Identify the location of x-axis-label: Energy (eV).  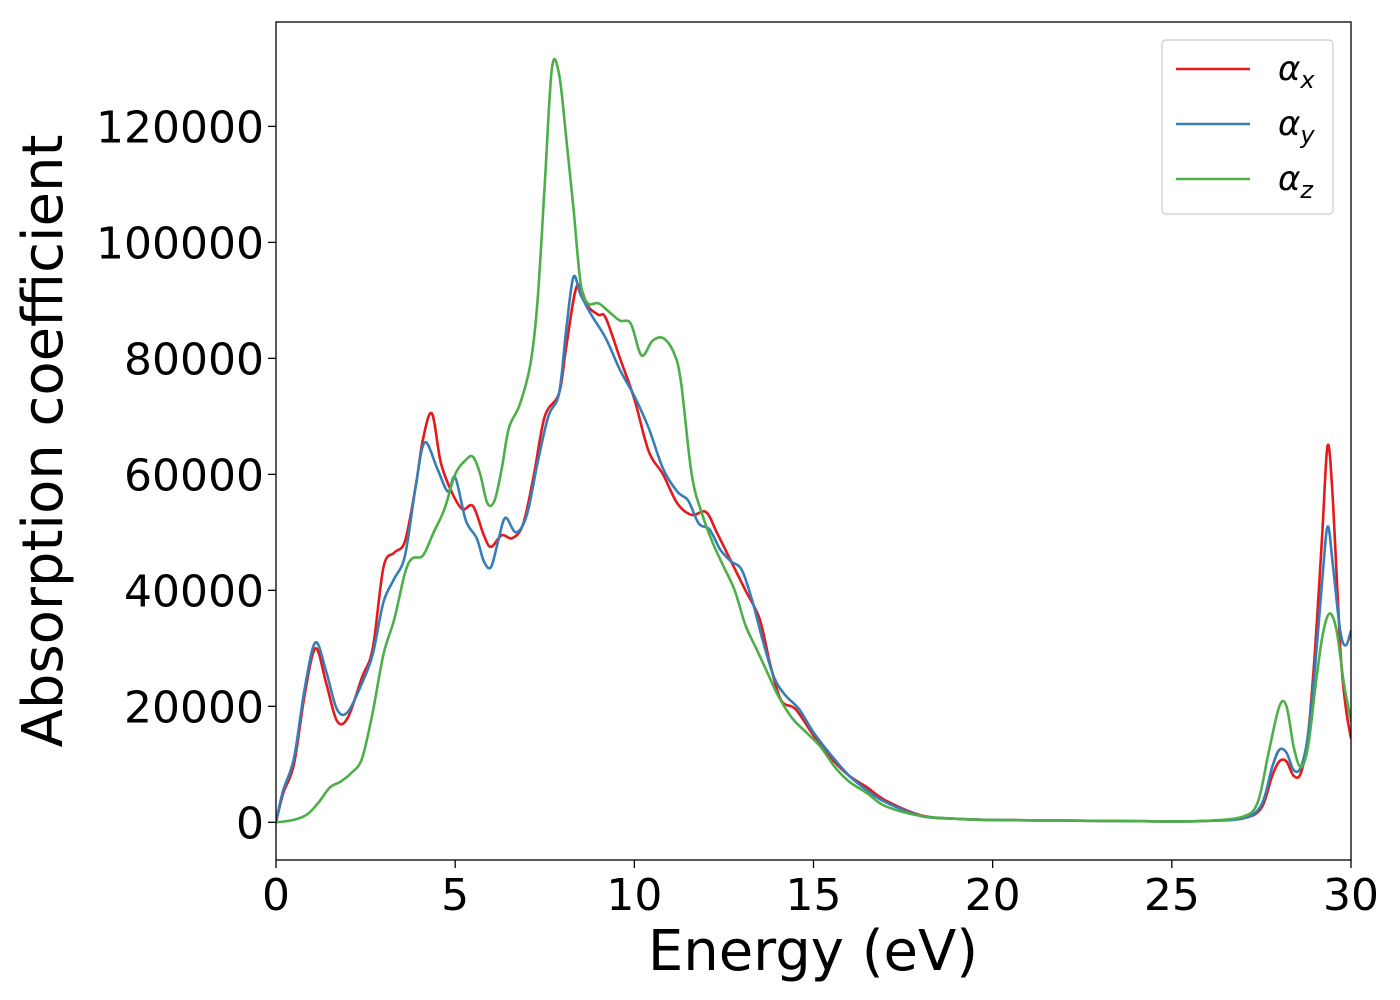
(813, 951).